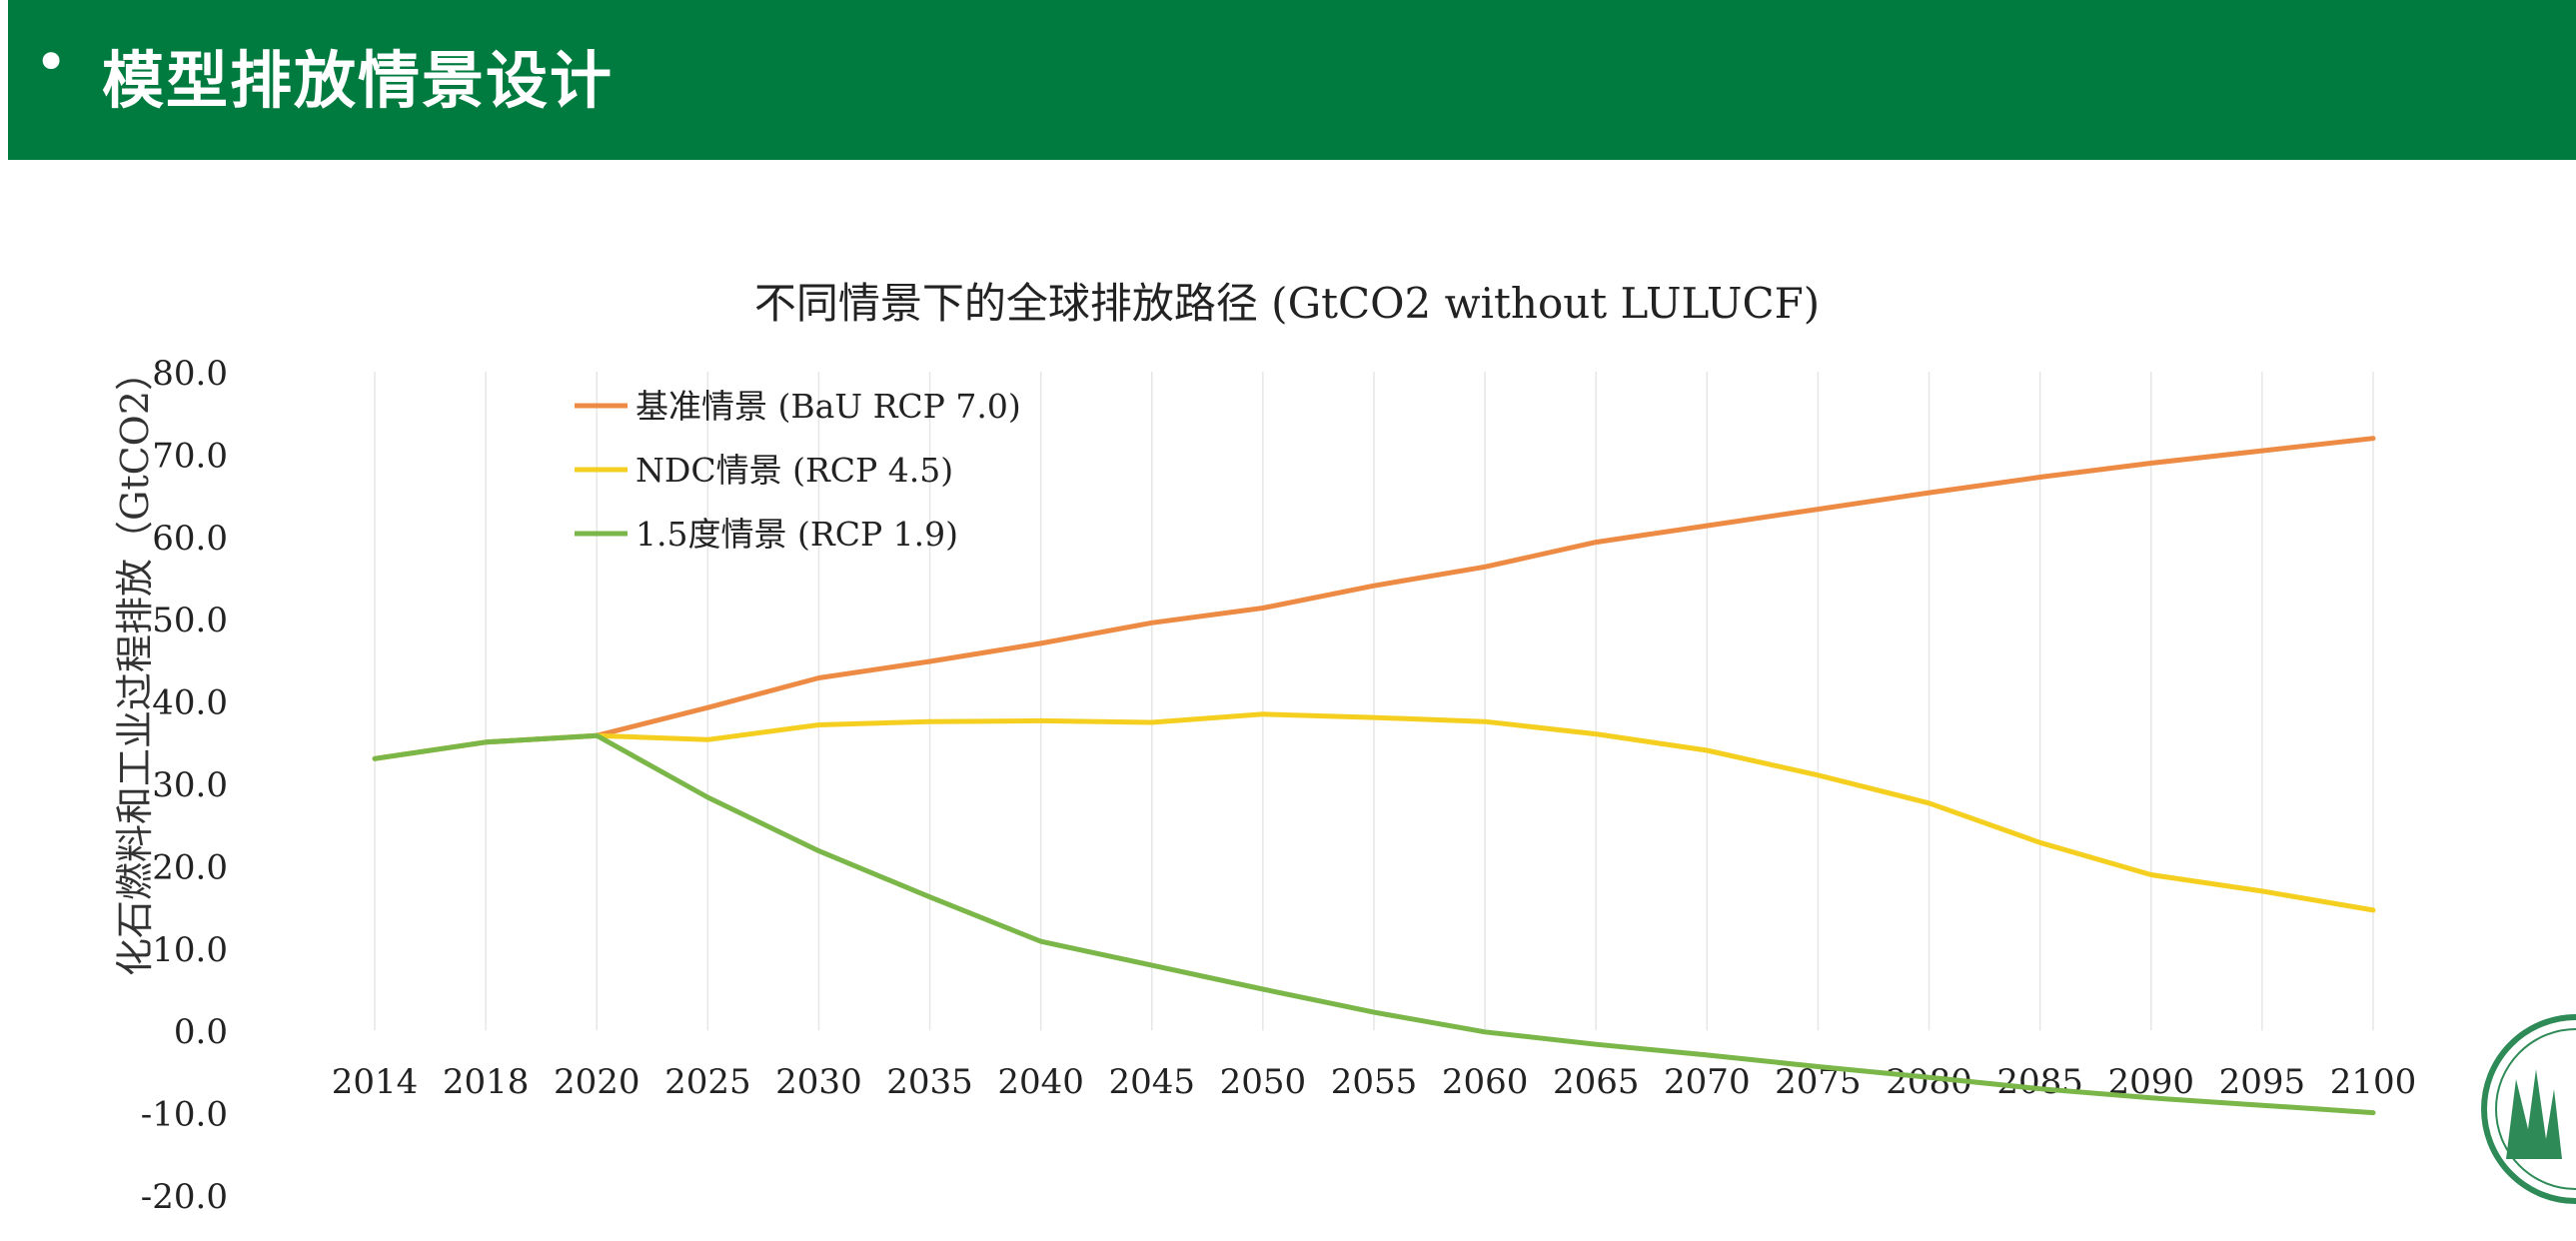 The image size is (2576, 1241). I want to click on y-tick-label: 10.0, so click(190, 950).